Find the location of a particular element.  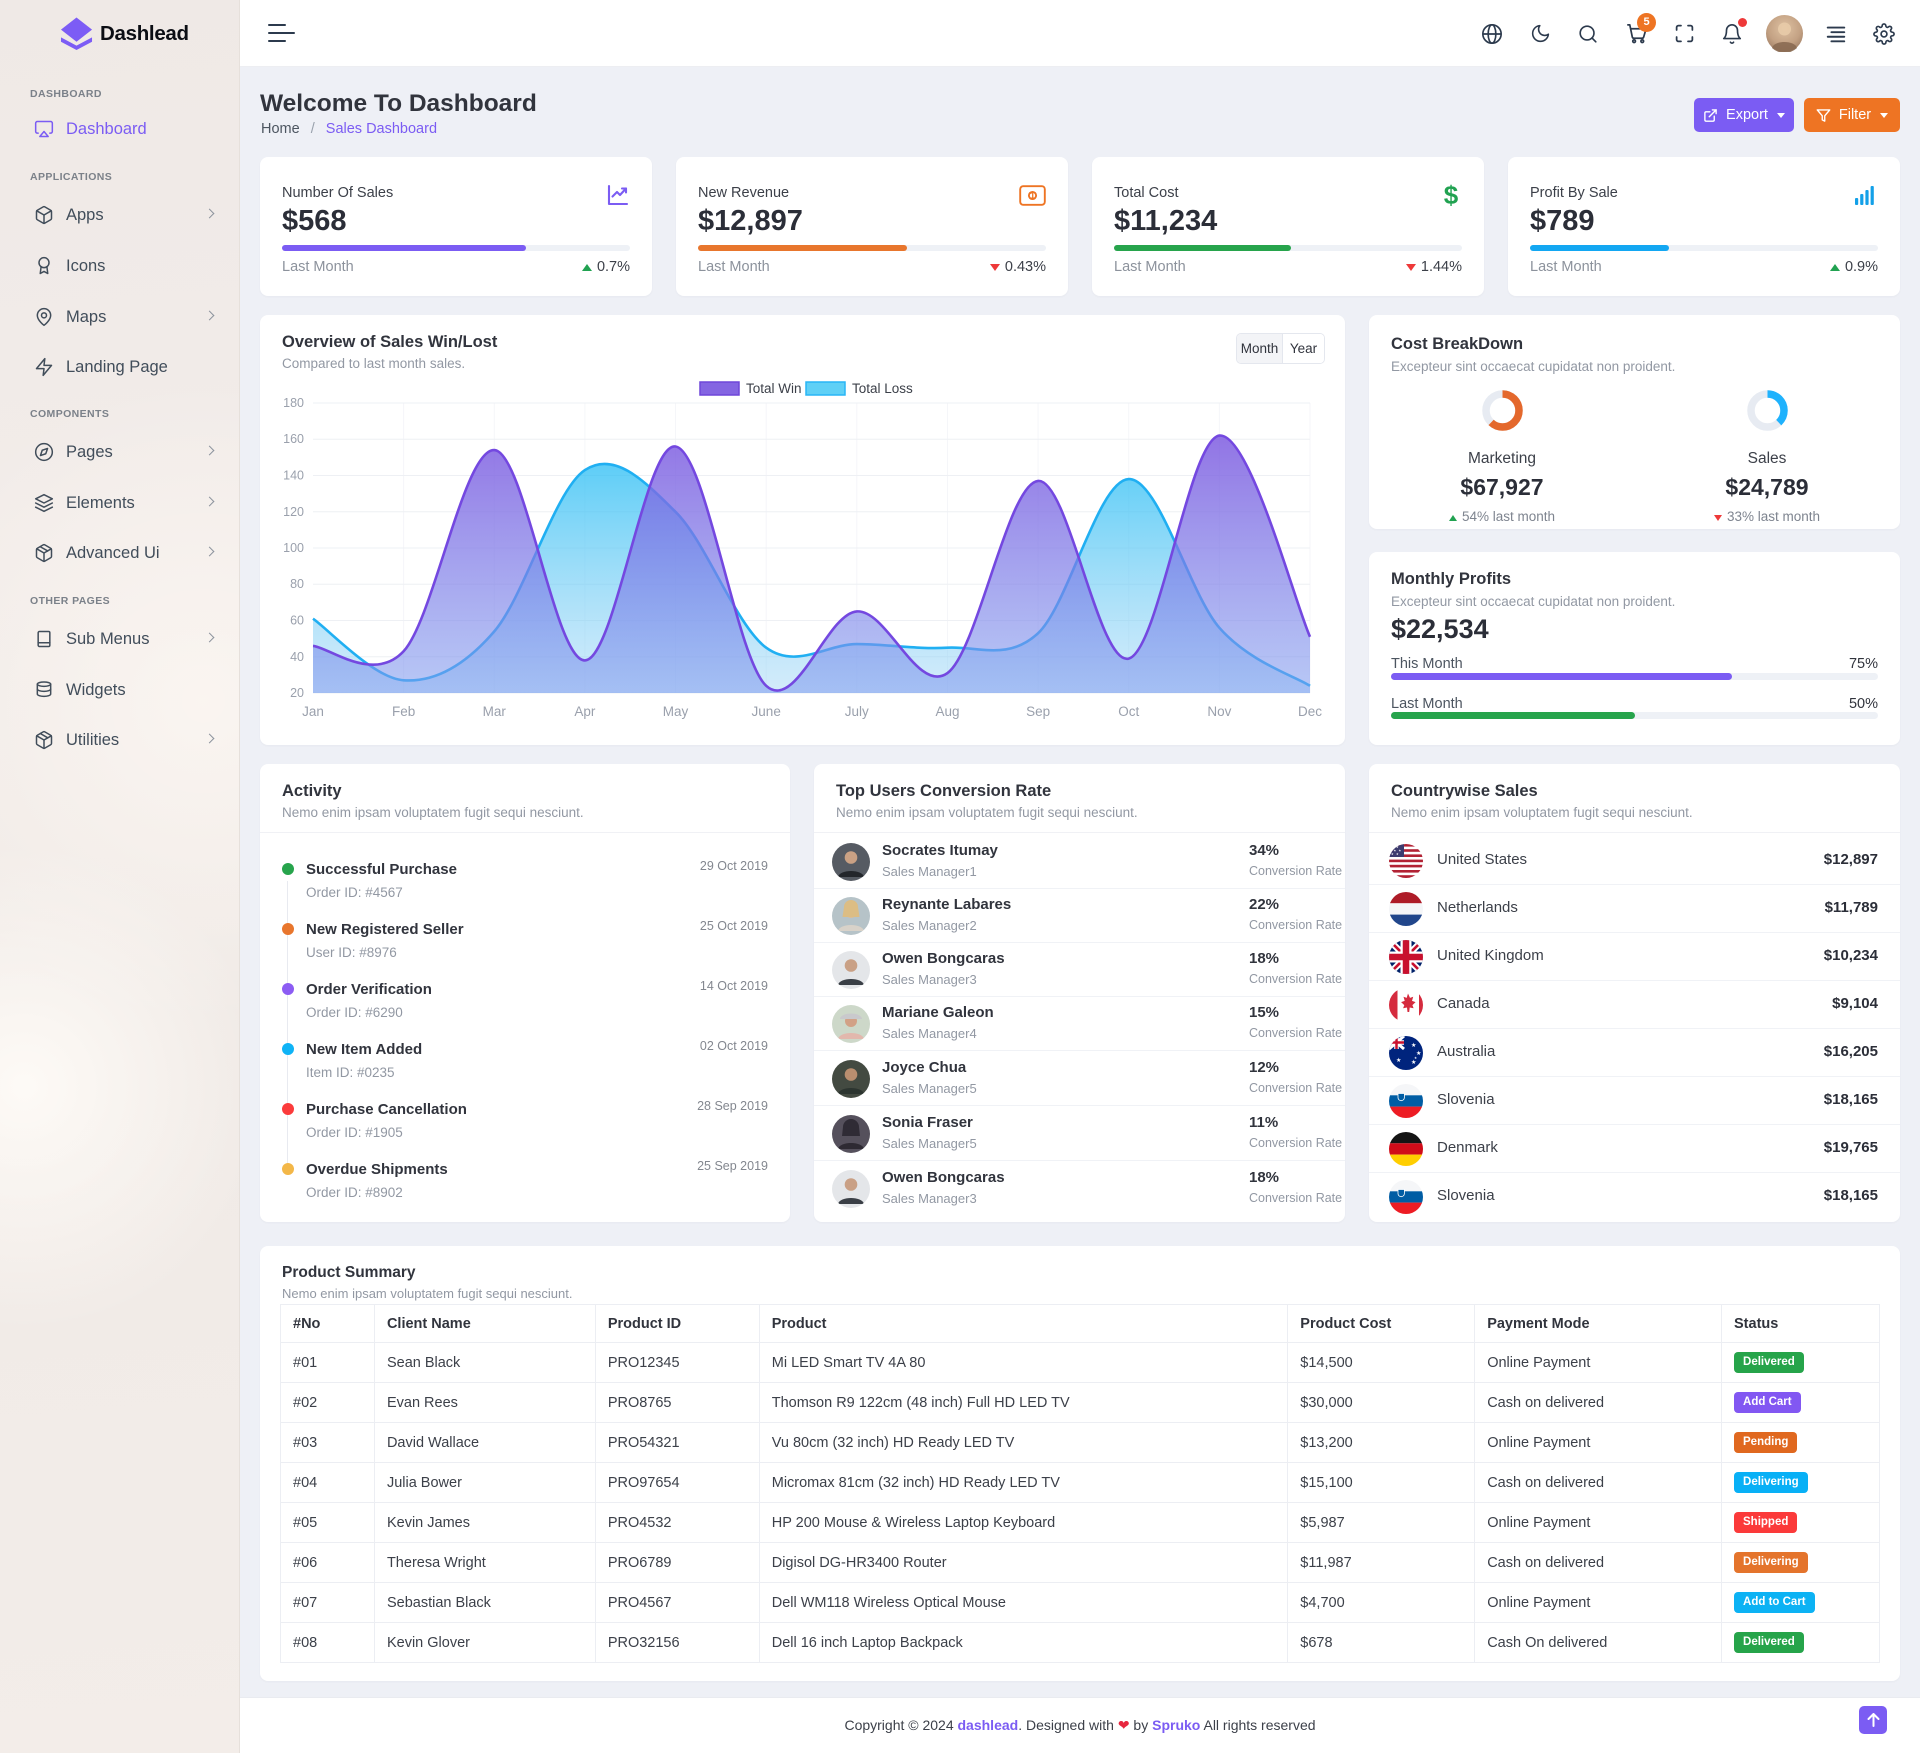

svg-text: 80 is located at coordinates (297, 584).